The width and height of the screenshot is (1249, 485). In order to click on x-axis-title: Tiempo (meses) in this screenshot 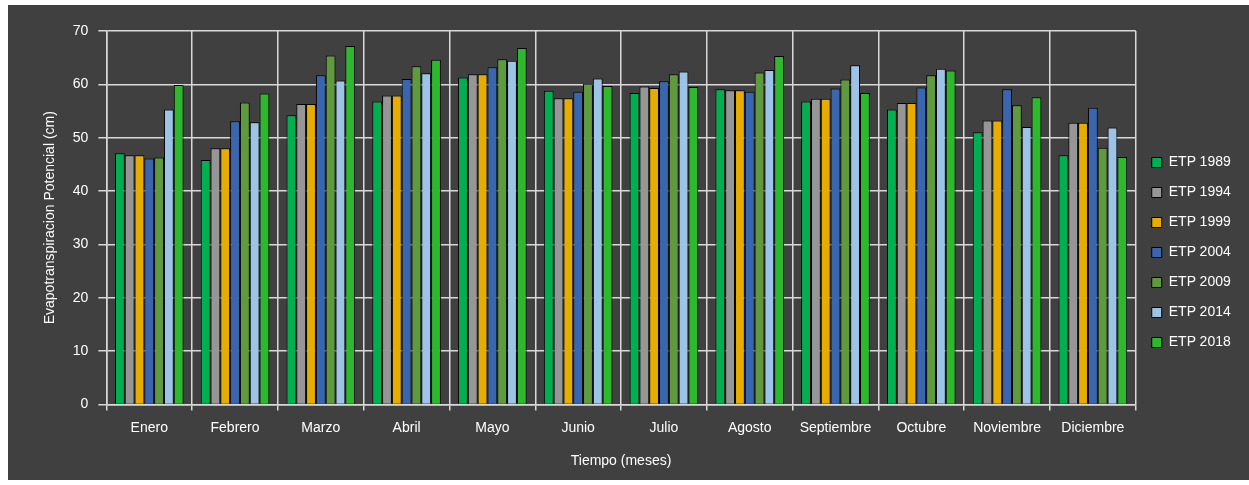, I will do `click(621, 460)`.